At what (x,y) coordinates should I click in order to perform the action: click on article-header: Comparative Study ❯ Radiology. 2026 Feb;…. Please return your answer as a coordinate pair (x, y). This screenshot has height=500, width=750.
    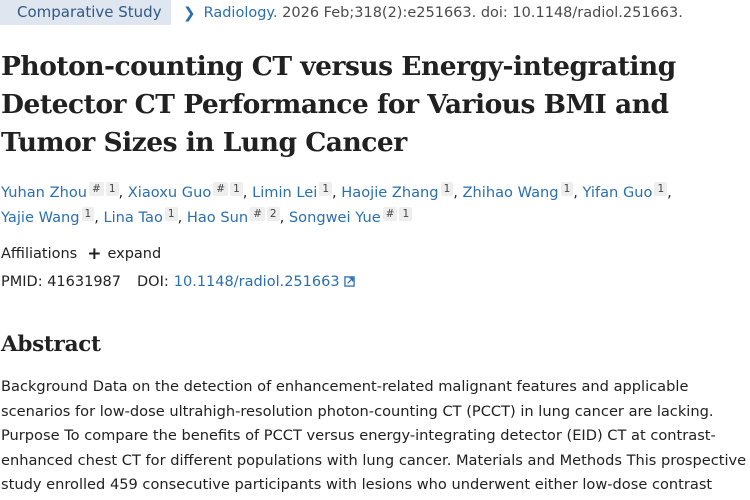
    Looking at the image, I should click on (341, 12).